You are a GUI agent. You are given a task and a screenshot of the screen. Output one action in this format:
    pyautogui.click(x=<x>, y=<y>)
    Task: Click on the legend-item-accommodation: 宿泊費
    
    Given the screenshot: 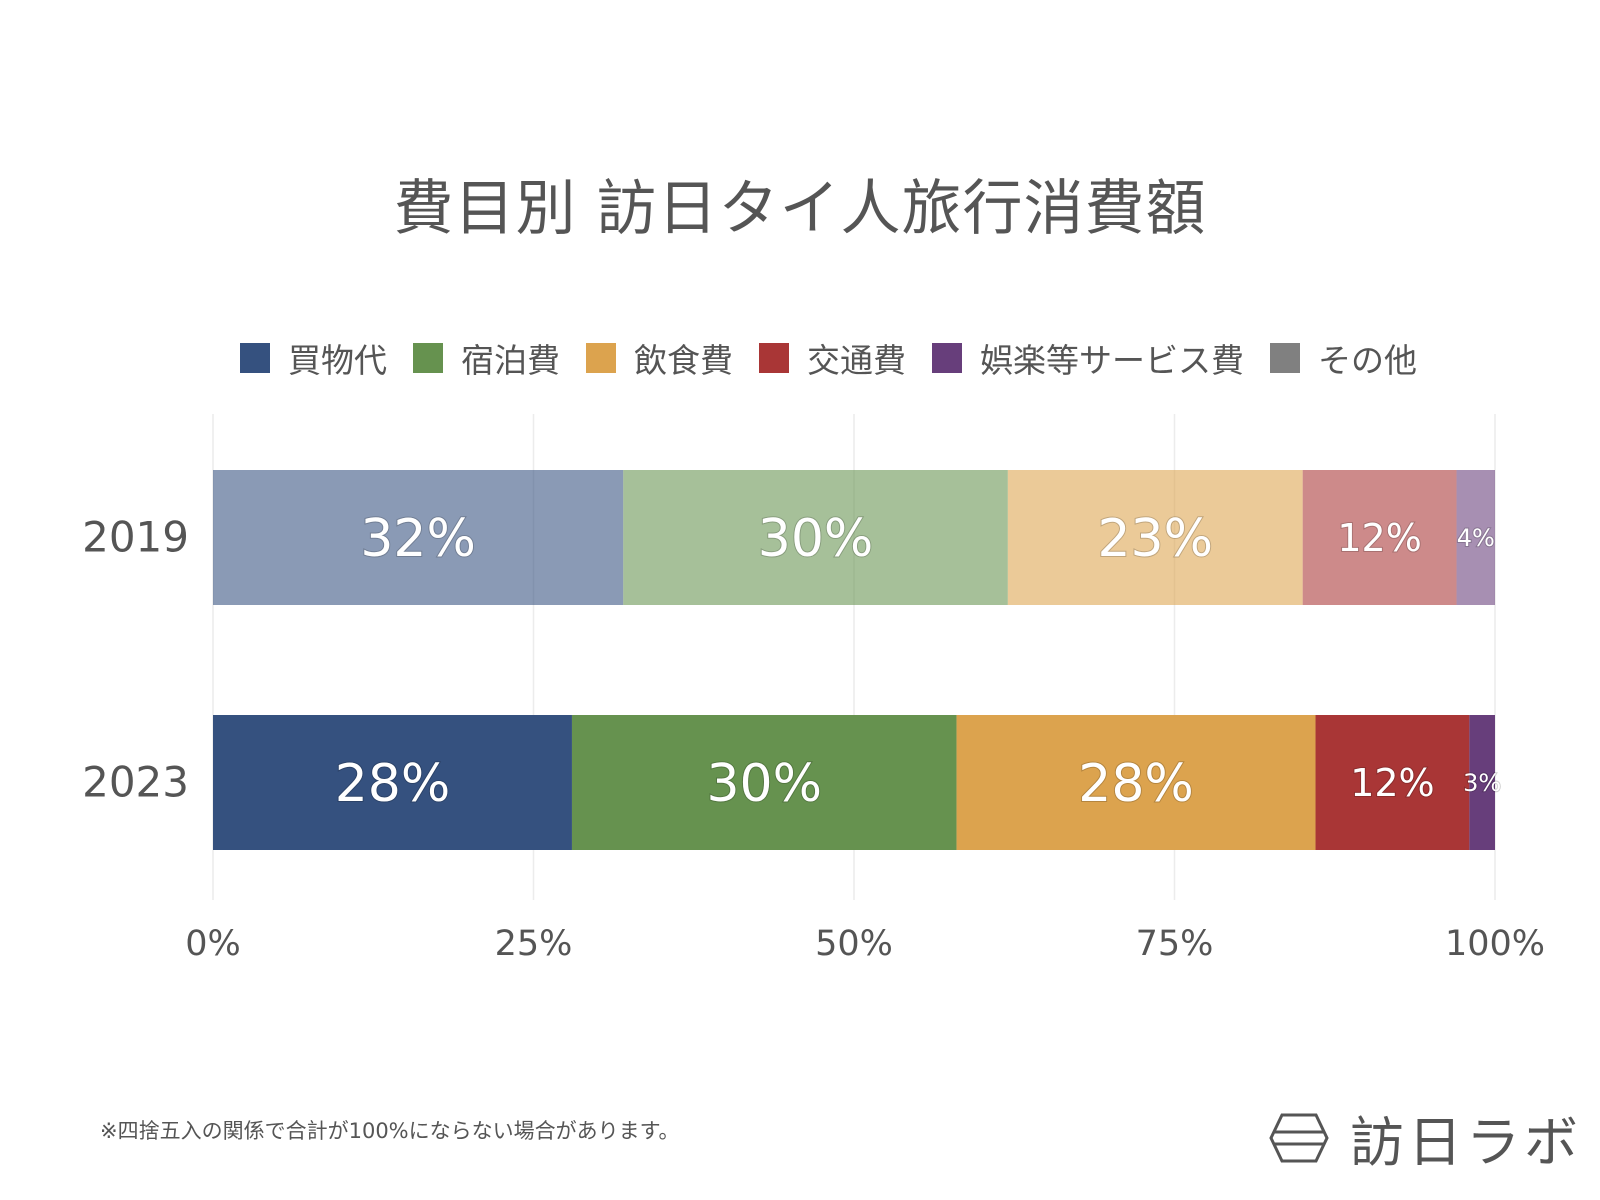 What is the action you would take?
    pyautogui.click(x=486, y=358)
    